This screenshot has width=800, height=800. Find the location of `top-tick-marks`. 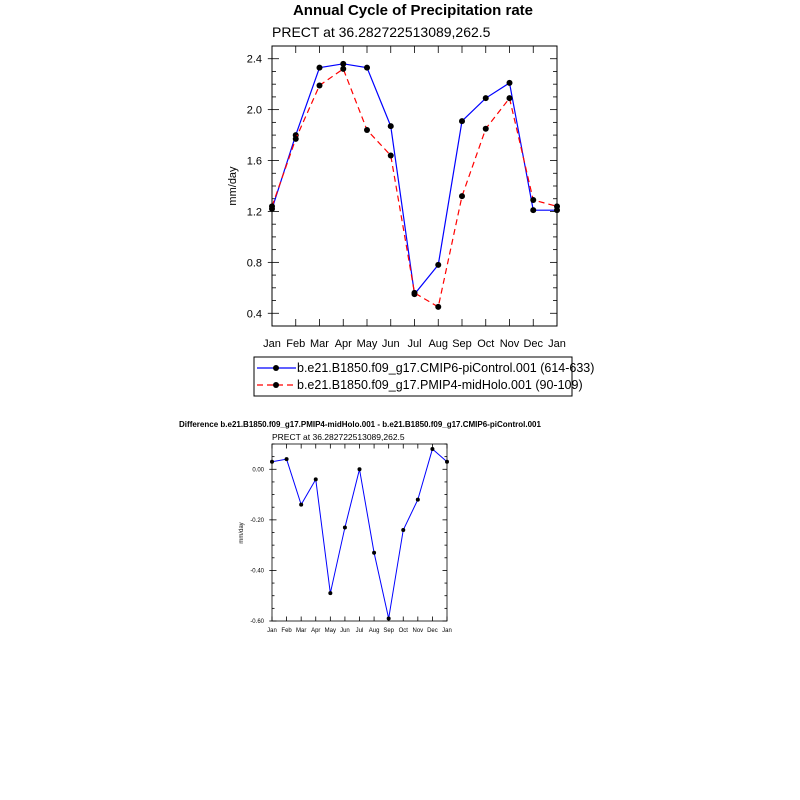

top-tick-marks is located at coordinates (412, 186).